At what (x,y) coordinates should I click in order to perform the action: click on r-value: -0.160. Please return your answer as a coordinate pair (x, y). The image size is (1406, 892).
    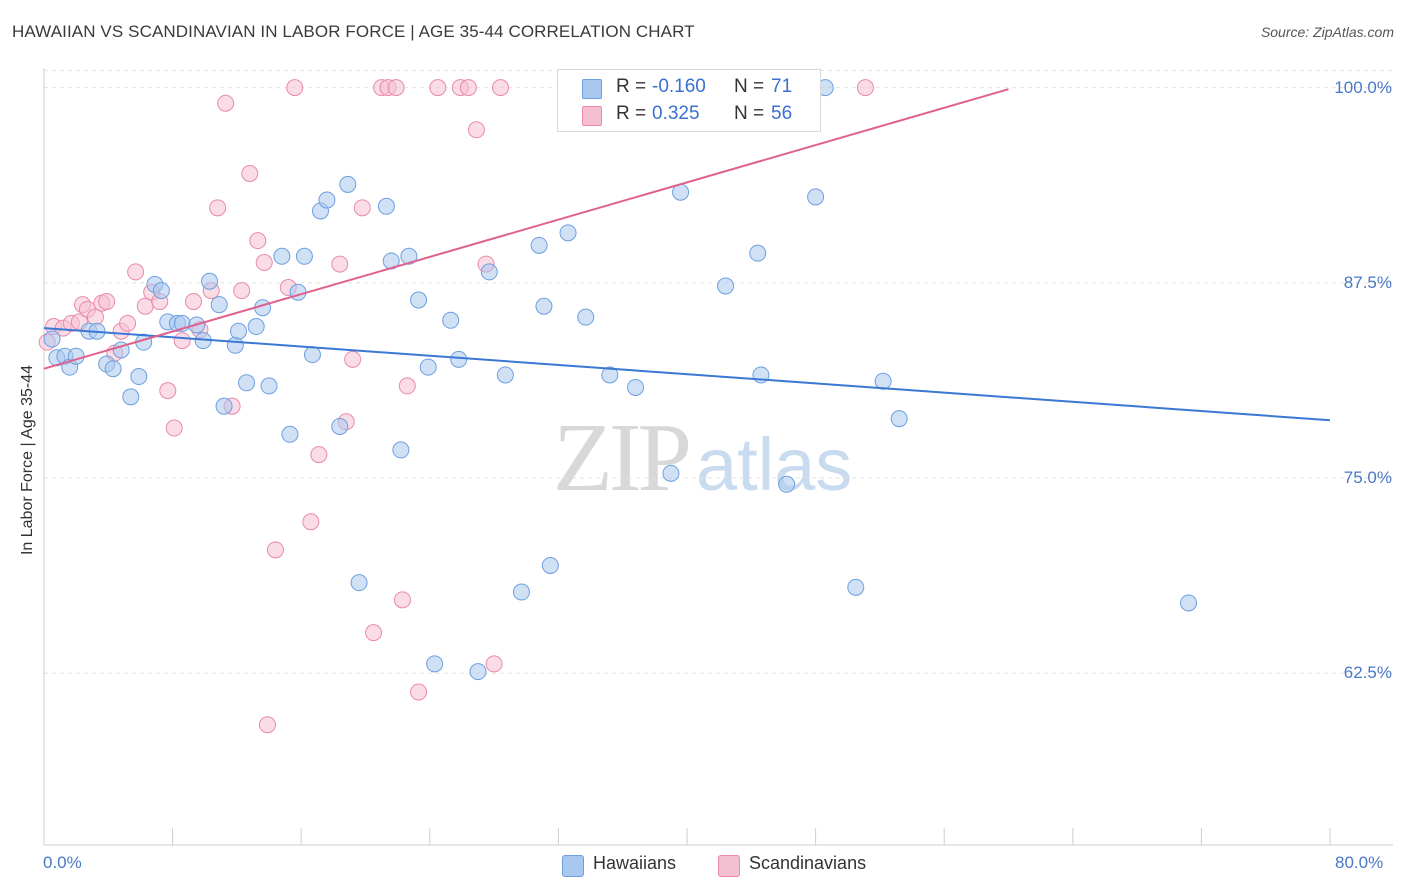
    Looking at the image, I should click on (679, 86).